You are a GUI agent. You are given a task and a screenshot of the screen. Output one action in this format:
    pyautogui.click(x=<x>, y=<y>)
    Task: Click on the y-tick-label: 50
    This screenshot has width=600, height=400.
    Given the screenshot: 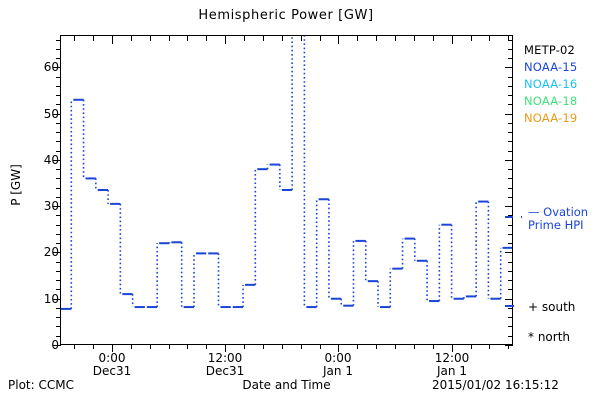 What is the action you would take?
    pyautogui.click(x=51, y=114)
    